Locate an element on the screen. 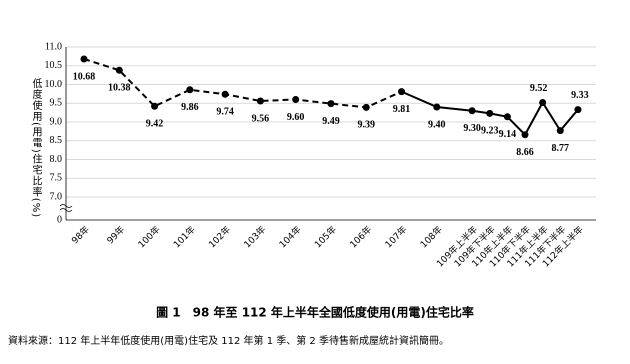 The image size is (630, 364). x-tick-label: 107年 is located at coordinates (395, 236).